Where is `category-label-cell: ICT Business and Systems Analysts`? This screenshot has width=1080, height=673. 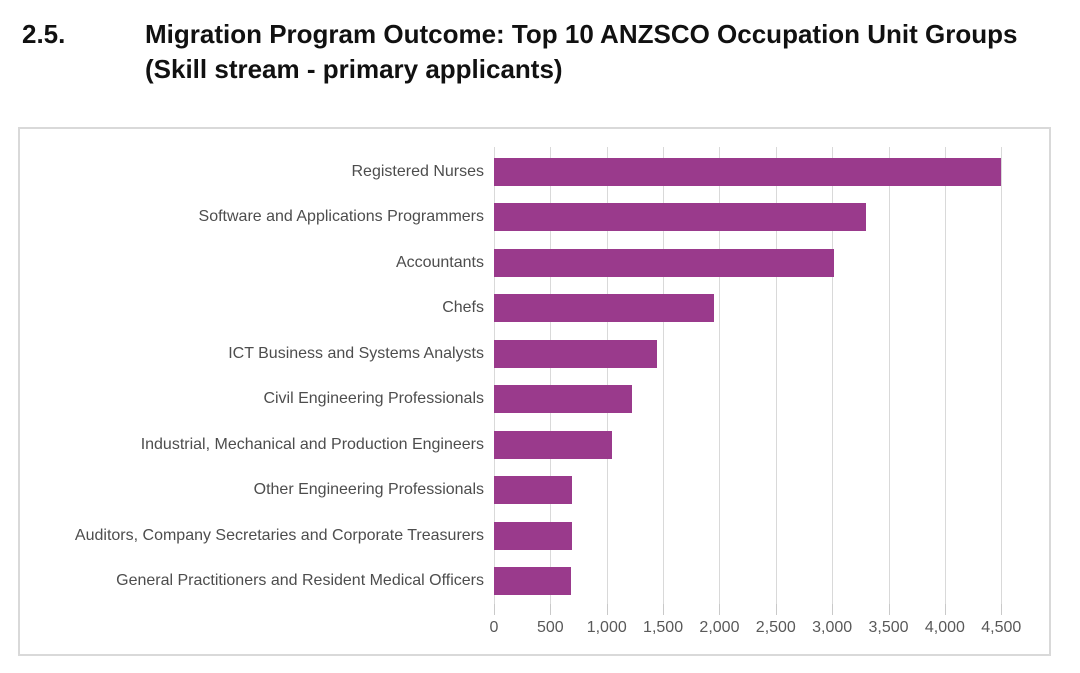
category-label-cell: ICT Business and Systems Analysts is located at coordinates (257, 354).